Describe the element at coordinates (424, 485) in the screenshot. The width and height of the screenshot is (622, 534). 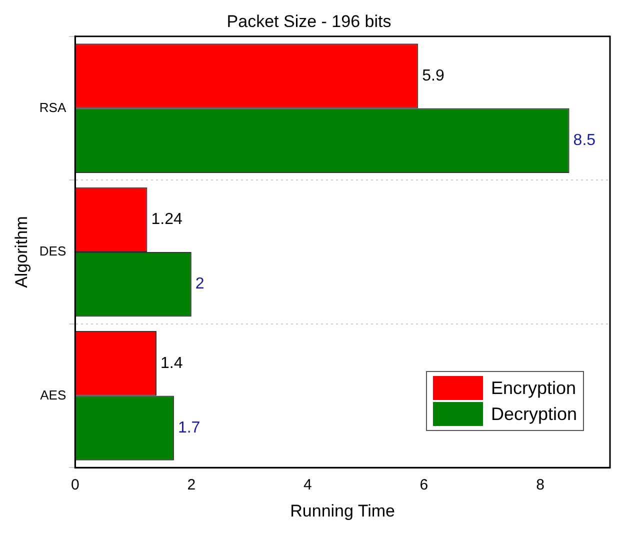
I see `x-tick-label: 6` at that location.